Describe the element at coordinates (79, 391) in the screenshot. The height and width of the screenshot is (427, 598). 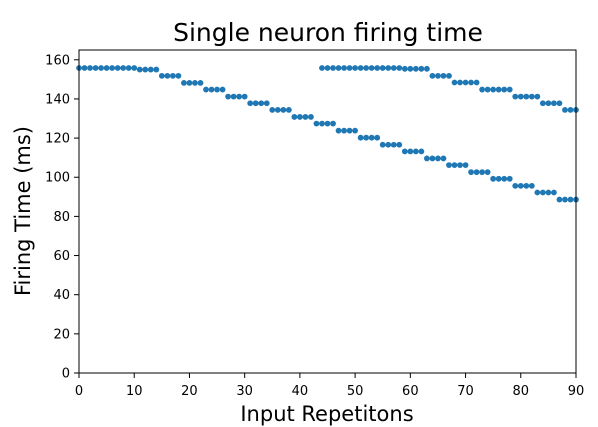
I see `x-tick-label: 0` at that location.